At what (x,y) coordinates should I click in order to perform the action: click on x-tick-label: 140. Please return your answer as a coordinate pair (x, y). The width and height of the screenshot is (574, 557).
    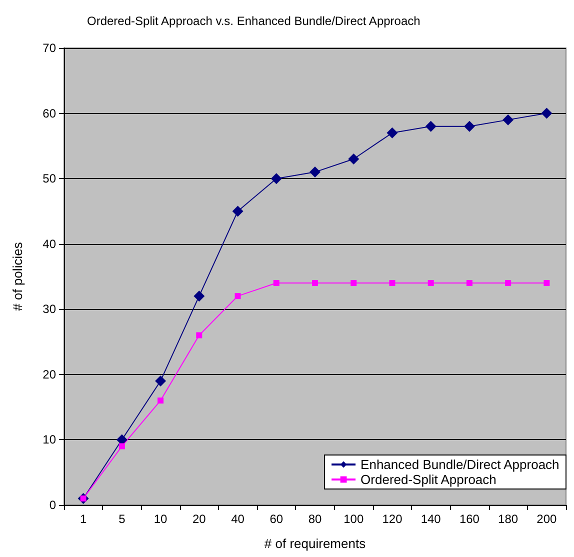
    Looking at the image, I should click on (431, 519).